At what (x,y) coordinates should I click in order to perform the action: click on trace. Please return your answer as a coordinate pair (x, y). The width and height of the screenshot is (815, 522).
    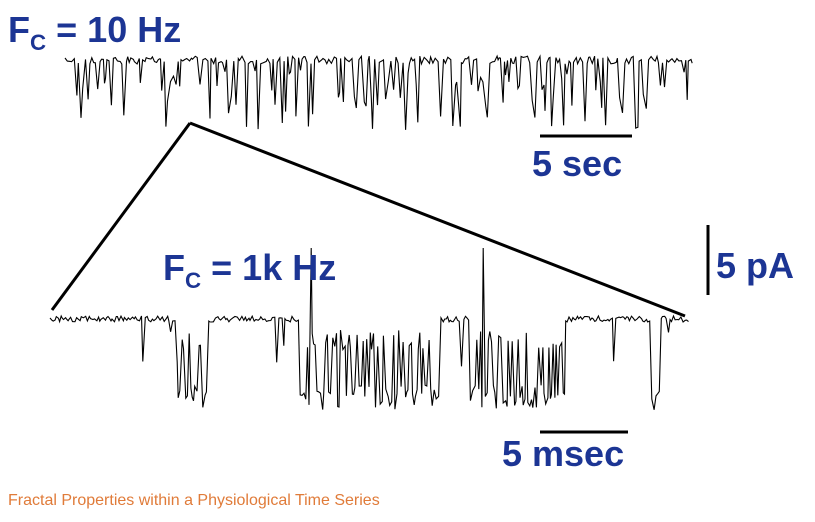
    Looking at the image, I should click on (378, 92).